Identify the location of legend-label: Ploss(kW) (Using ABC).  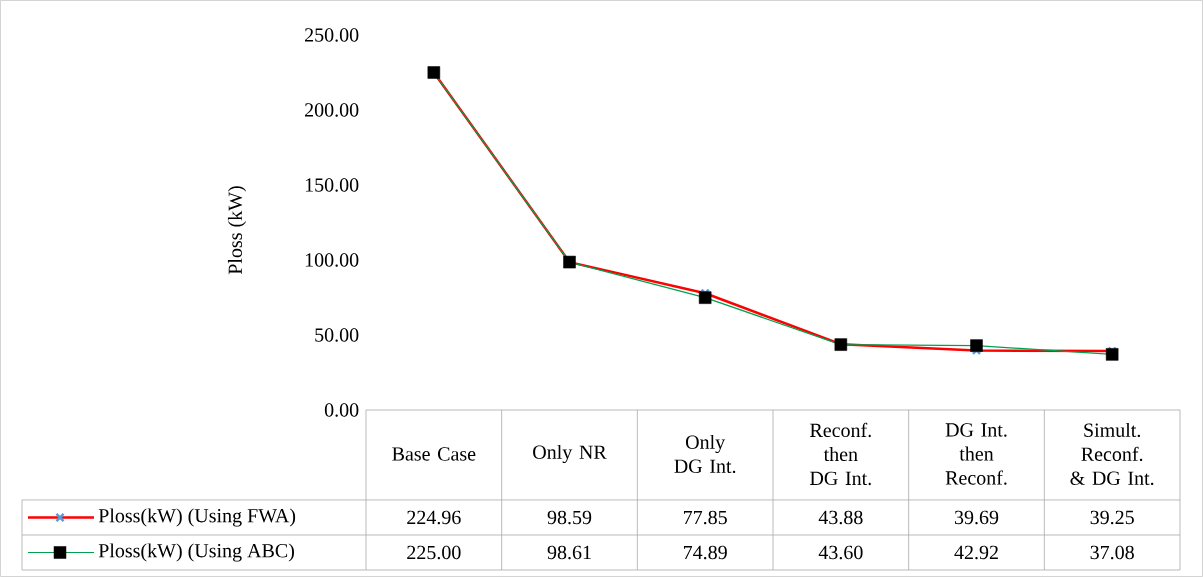
(196, 552).